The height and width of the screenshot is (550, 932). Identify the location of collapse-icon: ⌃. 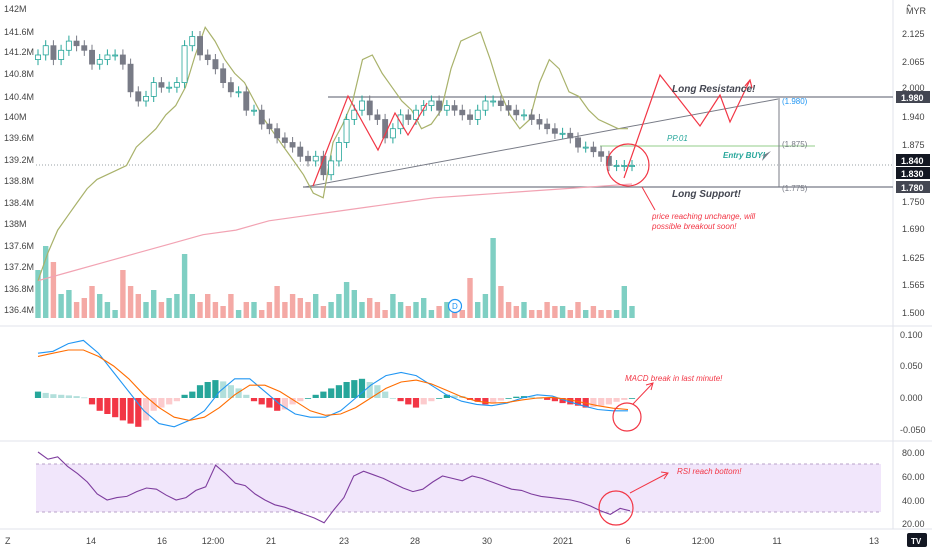
(909, 8).